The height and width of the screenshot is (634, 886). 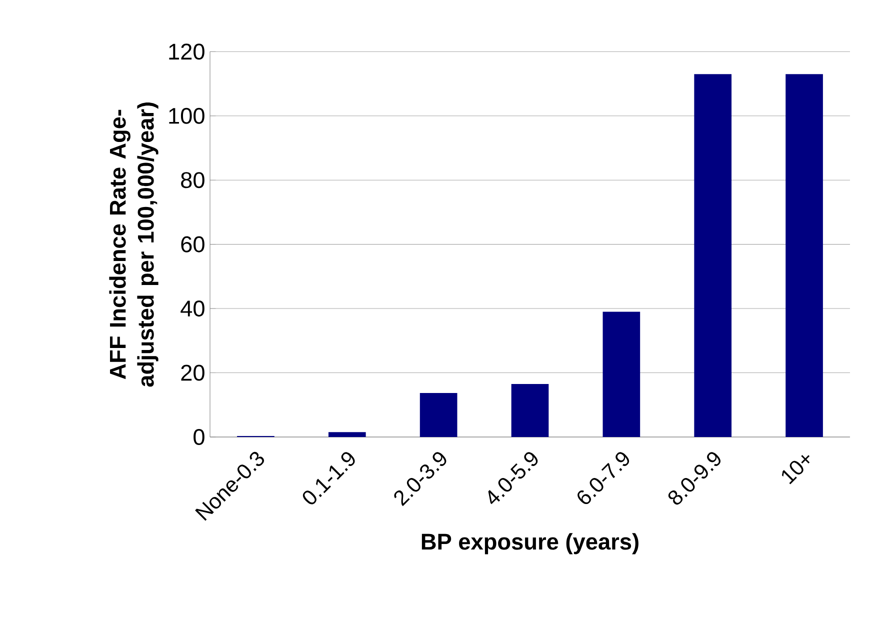 What do you see at coordinates (530, 543) in the screenshot?
I see `x-axis-title: BP exposure (years)` at bounding box center [530, 543].